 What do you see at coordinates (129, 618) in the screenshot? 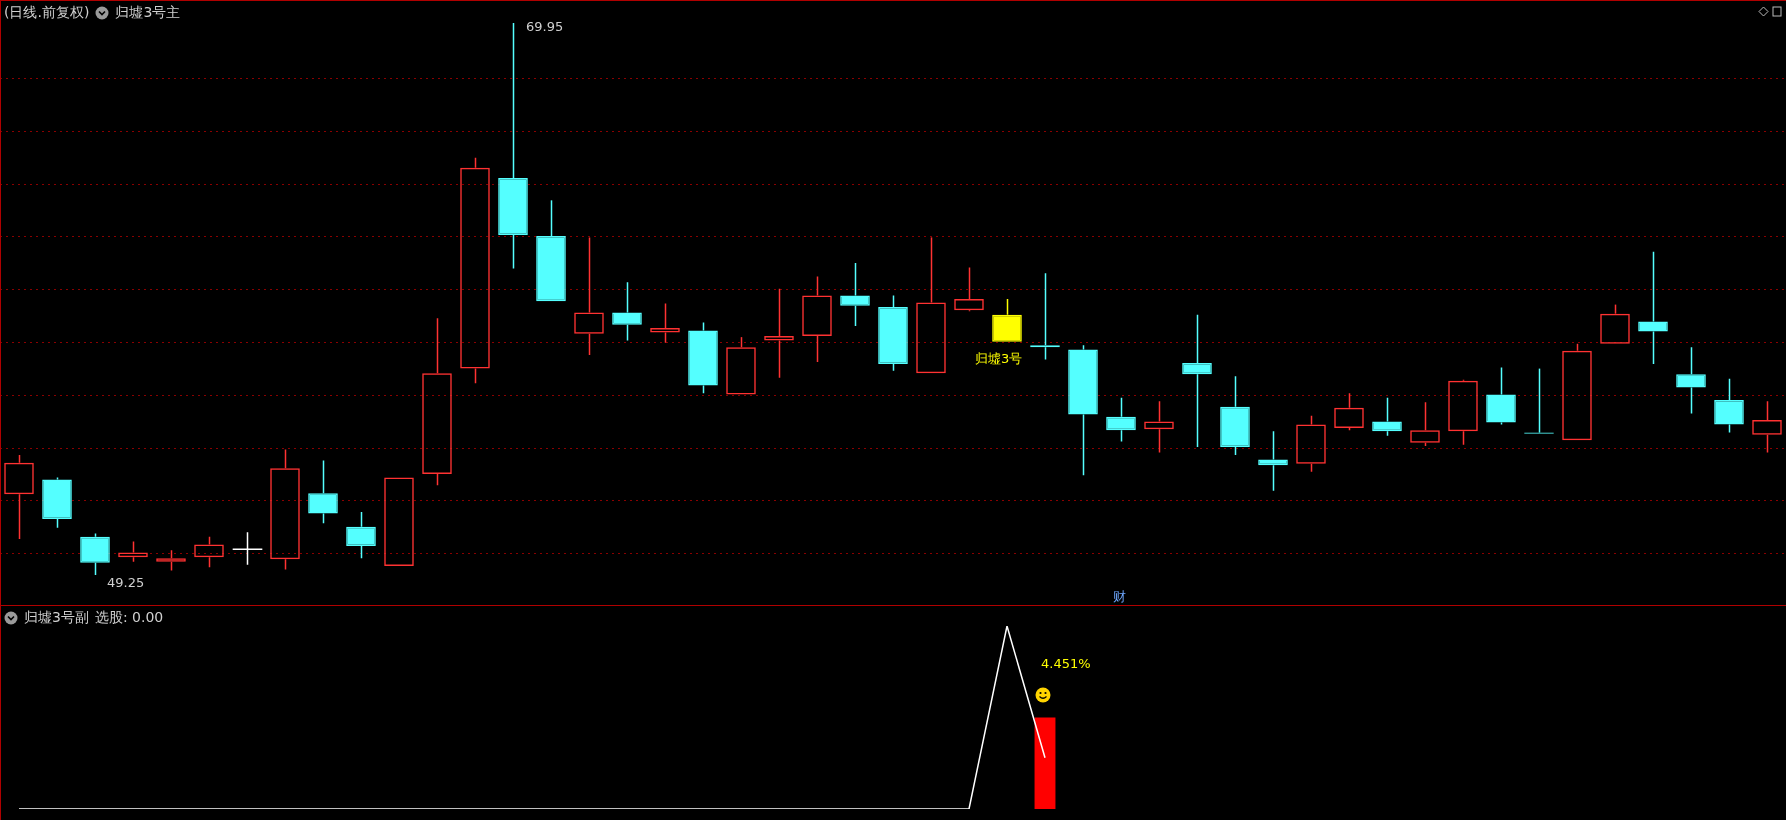
I see `text: 选股: 0.00` at bounding box center [129, 618].